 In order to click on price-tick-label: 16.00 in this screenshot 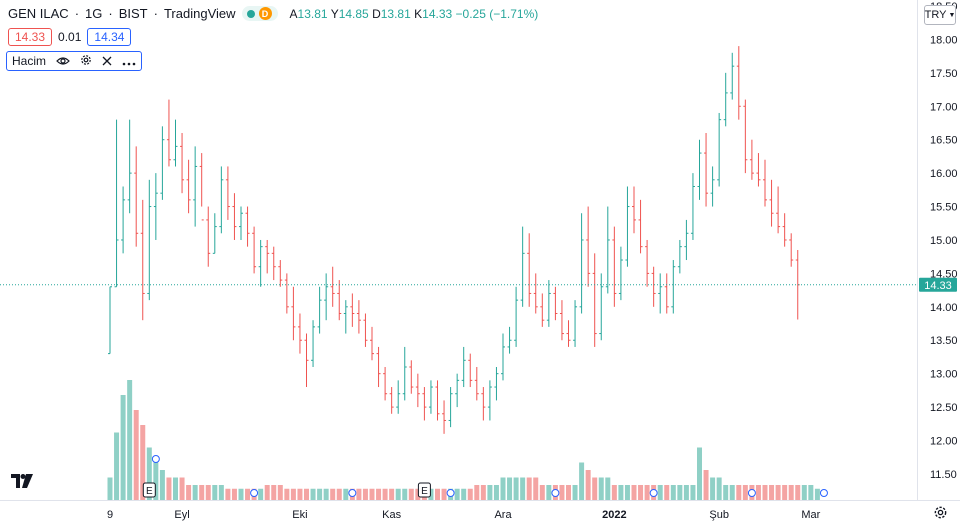, I will do `click(944, 174)`.